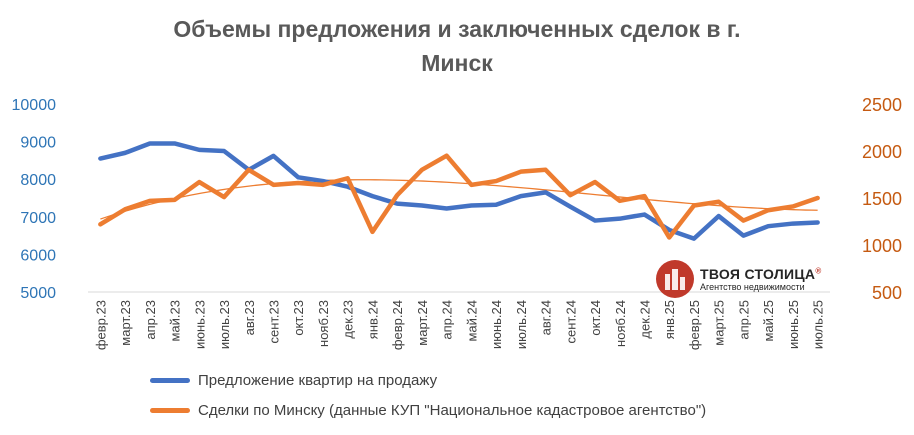 This screenshot has width=914, height=435. What do you see at coordinates (675, 279) in the screenshot?
I see `building-logo-icon` at bounding box center [675, 279].